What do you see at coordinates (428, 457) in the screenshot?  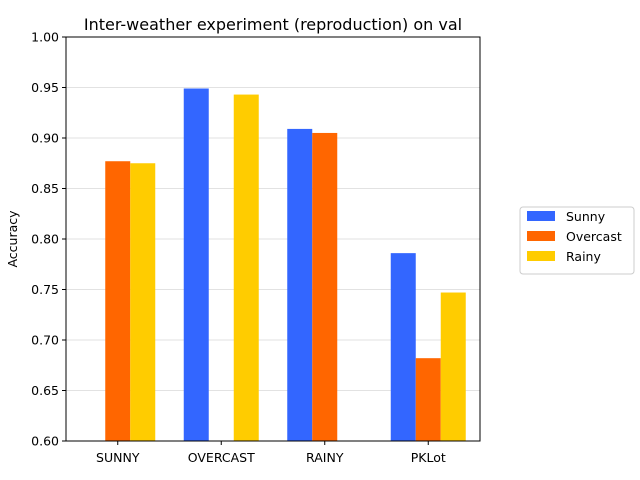 I see `x-tick-label: PKLot` at bounding box center [428, 457].